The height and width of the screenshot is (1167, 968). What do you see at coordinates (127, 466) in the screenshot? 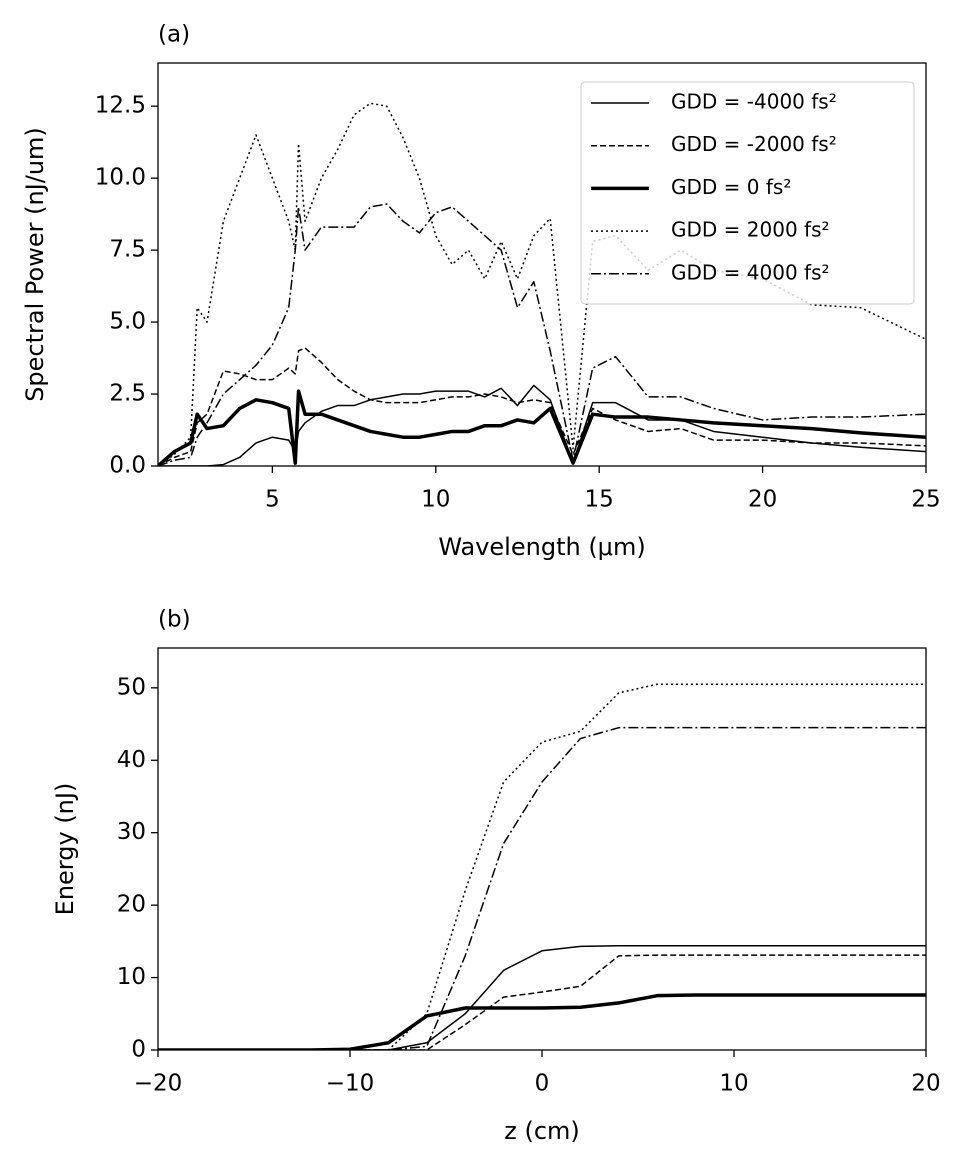
I see `y-tick-label: 0.0` at bounding box center [127, 466].